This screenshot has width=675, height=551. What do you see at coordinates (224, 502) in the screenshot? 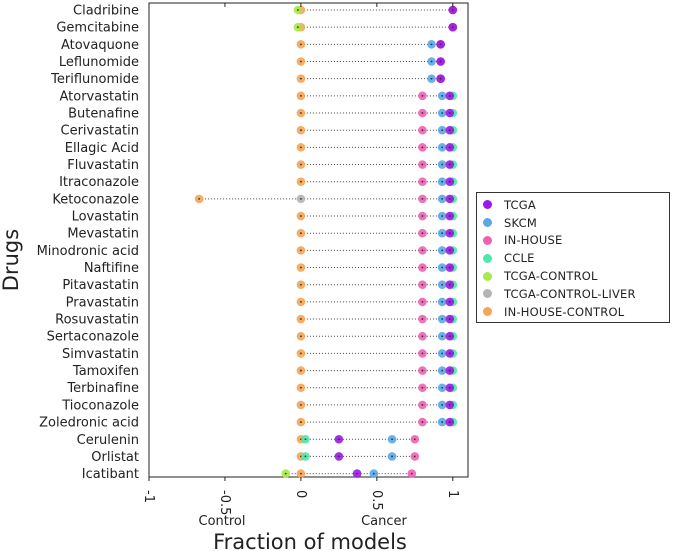
I see `x-tick-label: -0.5` at bounding box center [224, 502].